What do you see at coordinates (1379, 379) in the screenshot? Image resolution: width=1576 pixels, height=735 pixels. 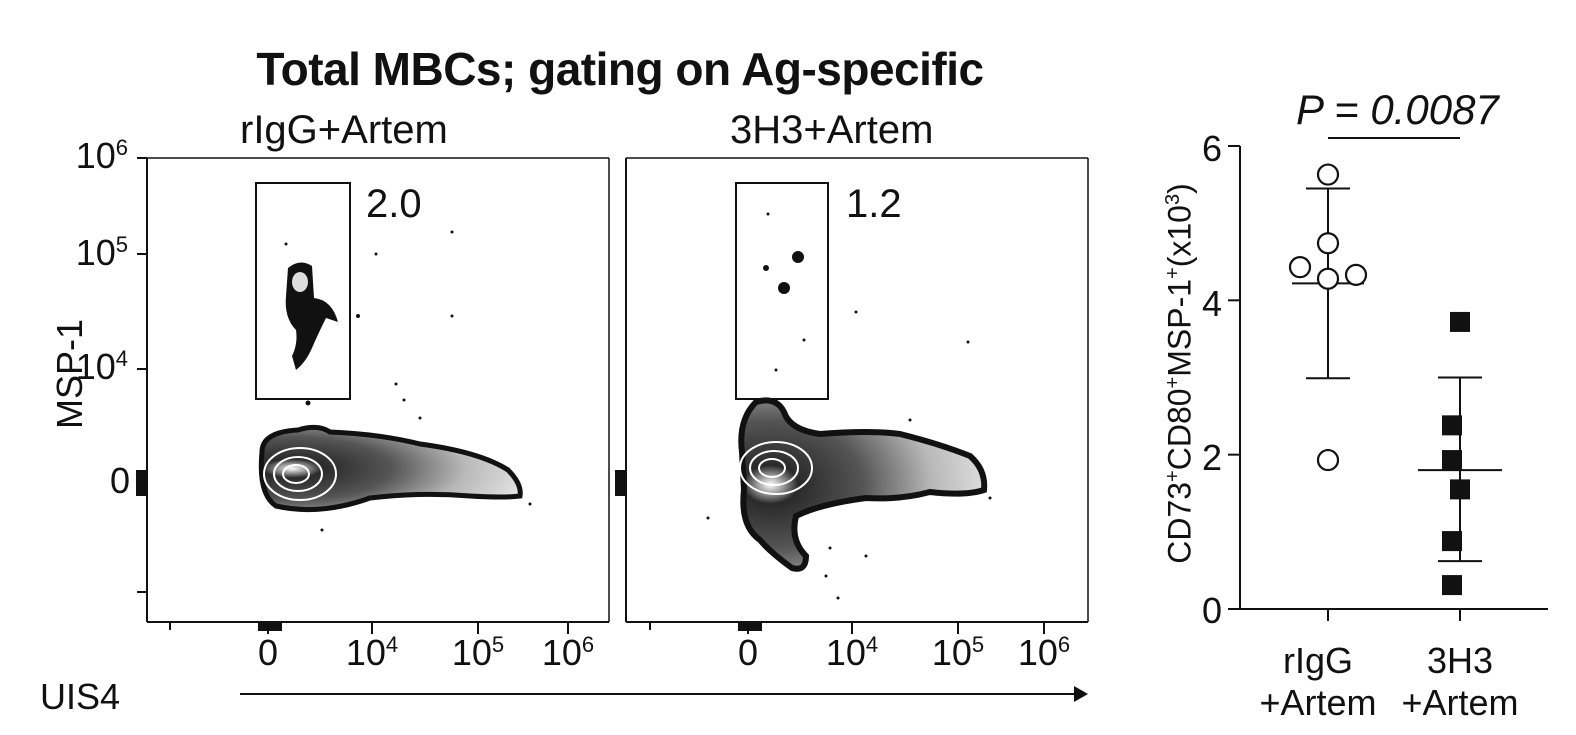 I see `graph-points` at bounding box center [1379, 379].